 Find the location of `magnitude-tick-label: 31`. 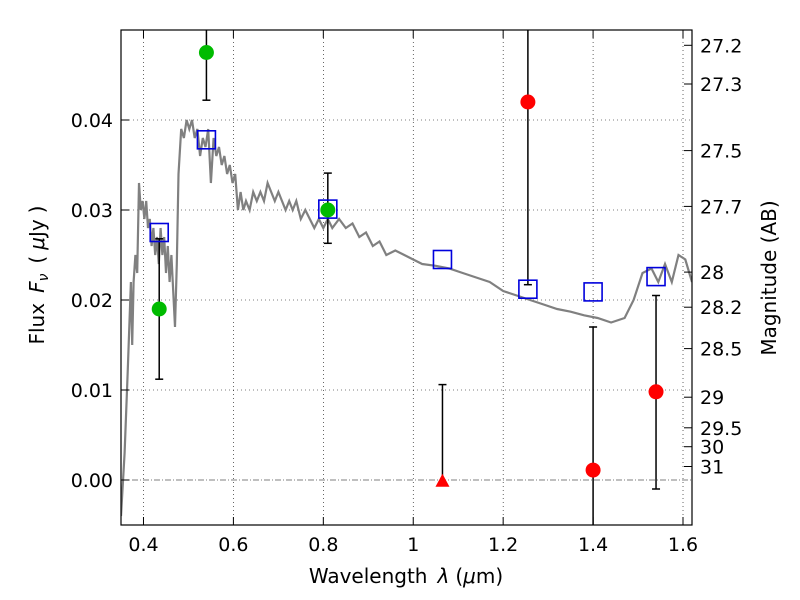

magnitude-tick-label: 31 is located at coordinates (712, 468).